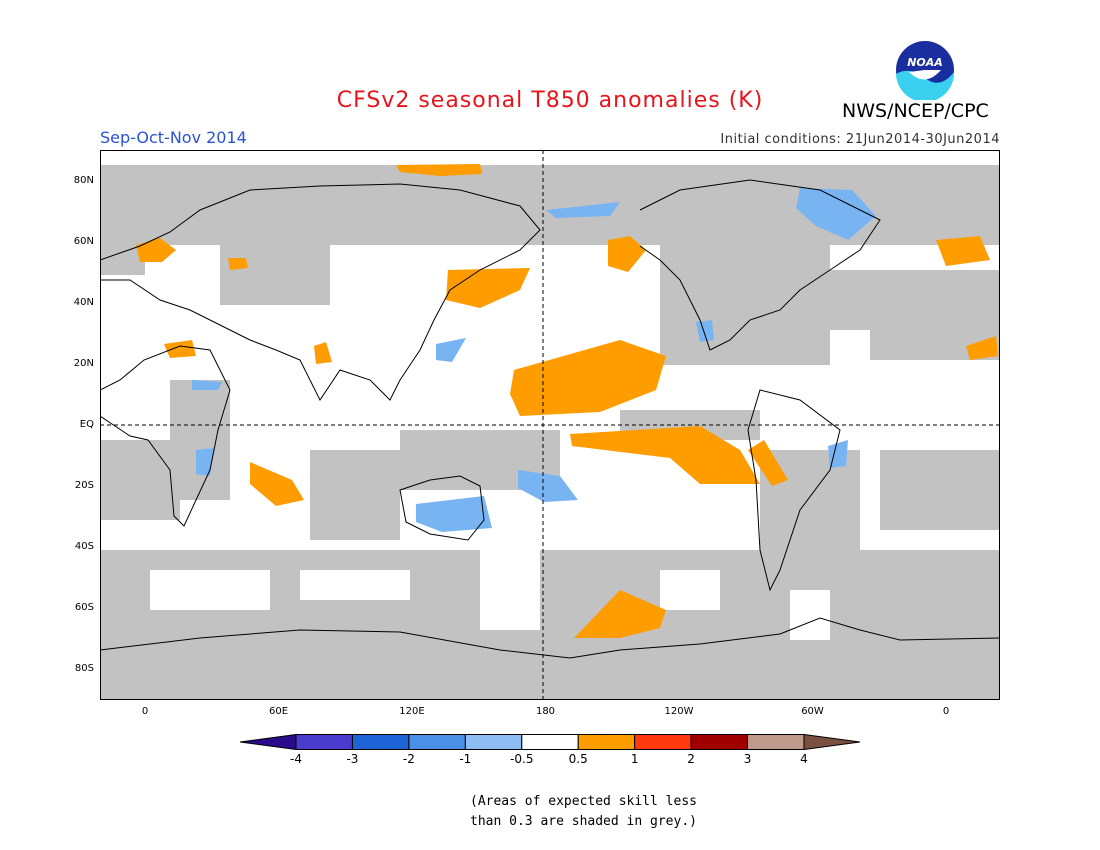  What do you see at coordinates (412, 711) in the screenshot?
I see `longitude-label: 120E` at bounding box center [412, 711].